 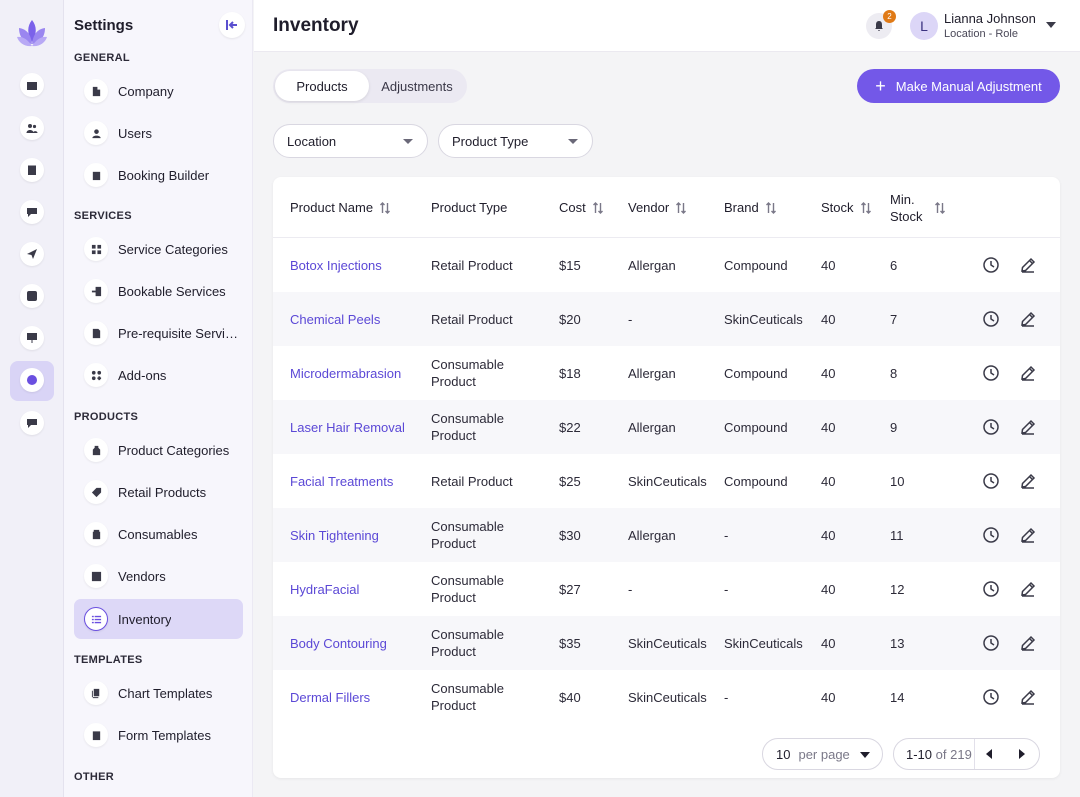 I want to click on calendar-icon, so click(x=32, y=85).